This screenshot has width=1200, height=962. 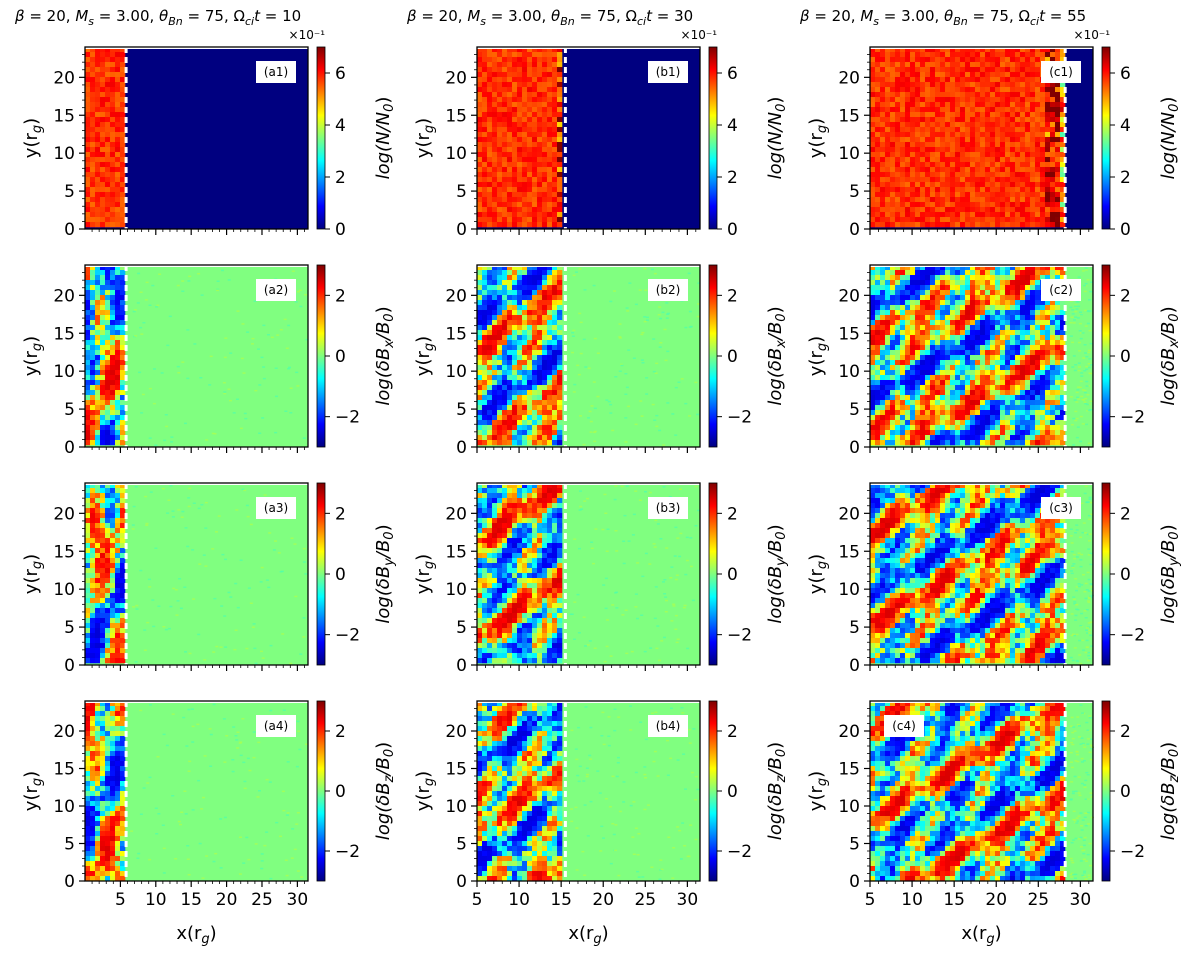 What do you see at coordinates (461, 410) in the screenshot?
I see `y-tick-label: 5` at bounding box center [461, 410].